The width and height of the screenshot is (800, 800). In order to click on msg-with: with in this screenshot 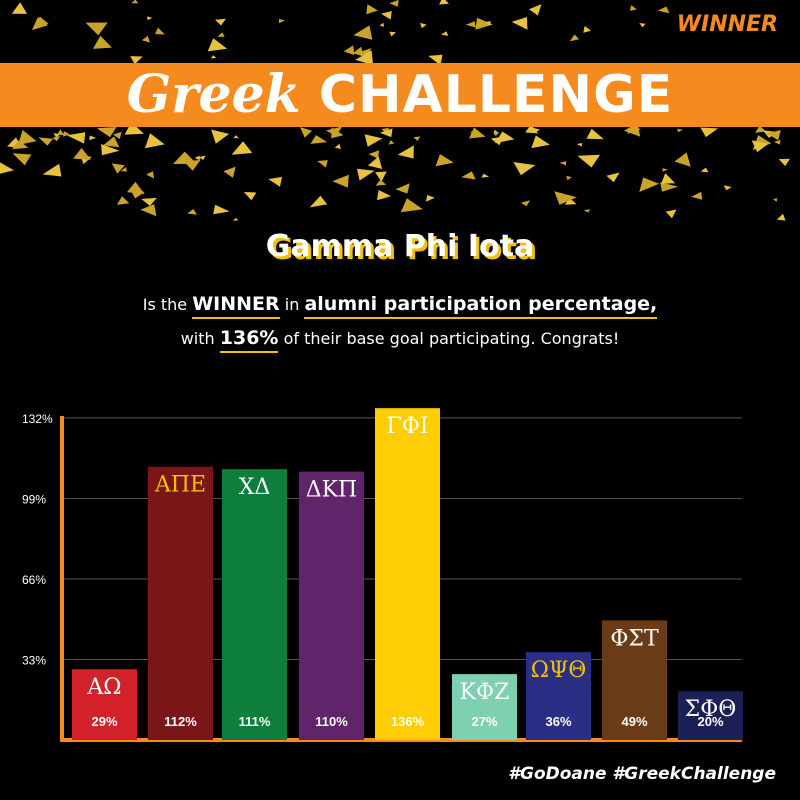, I will do `click(197, 338)`.